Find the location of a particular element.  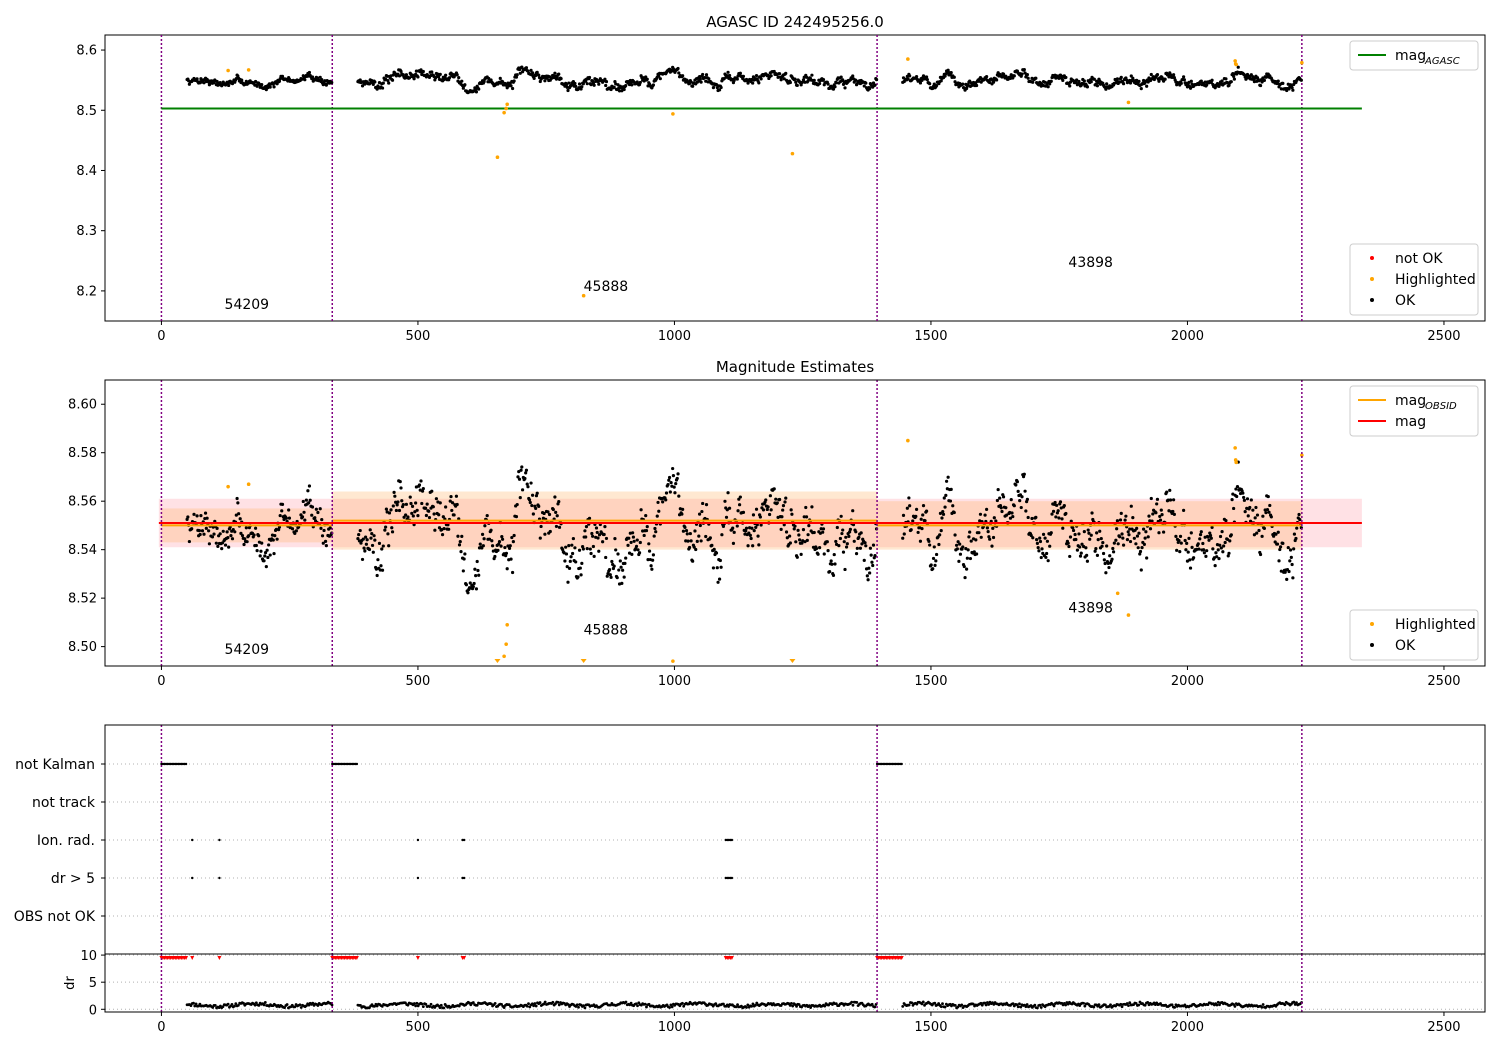

observation-id-label: 43898 is located at coordinates (1090, 609).